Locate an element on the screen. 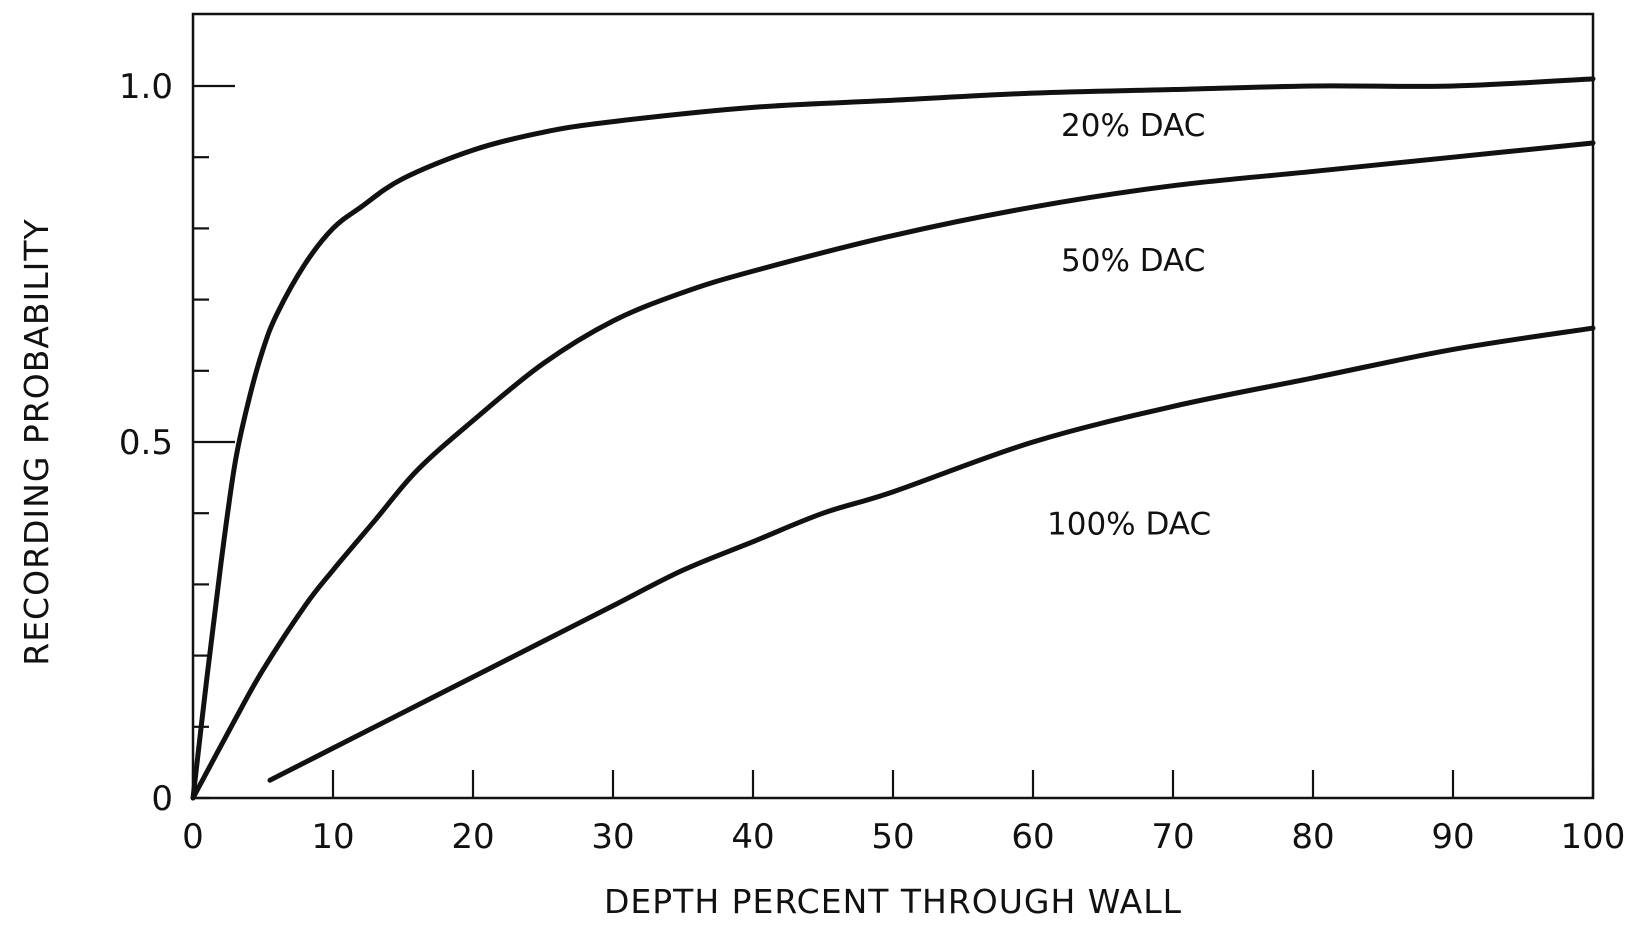 This screenshot has width=1626, height=939. x-tick-label: 70 is located at coordinates (1172, 837).